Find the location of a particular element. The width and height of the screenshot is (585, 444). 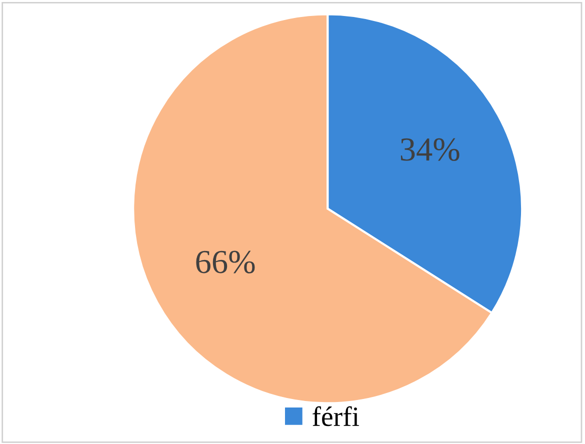

data-label: 66% is located at coordinates (225, 262).